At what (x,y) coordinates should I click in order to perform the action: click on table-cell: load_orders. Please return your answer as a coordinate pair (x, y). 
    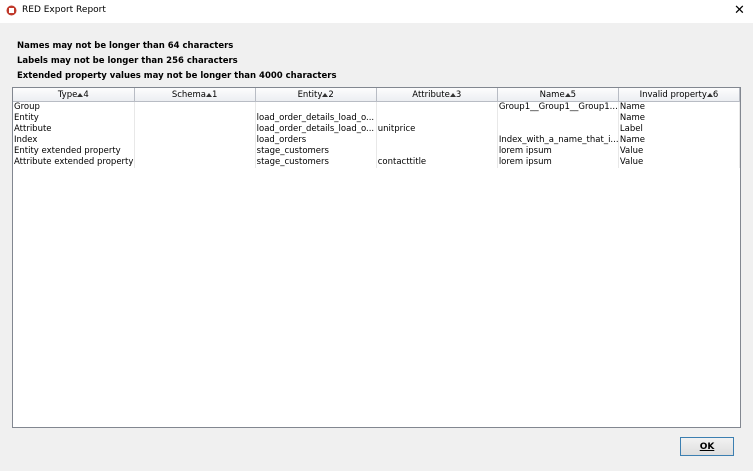
    Looking at the image, I should click on (316, 140).